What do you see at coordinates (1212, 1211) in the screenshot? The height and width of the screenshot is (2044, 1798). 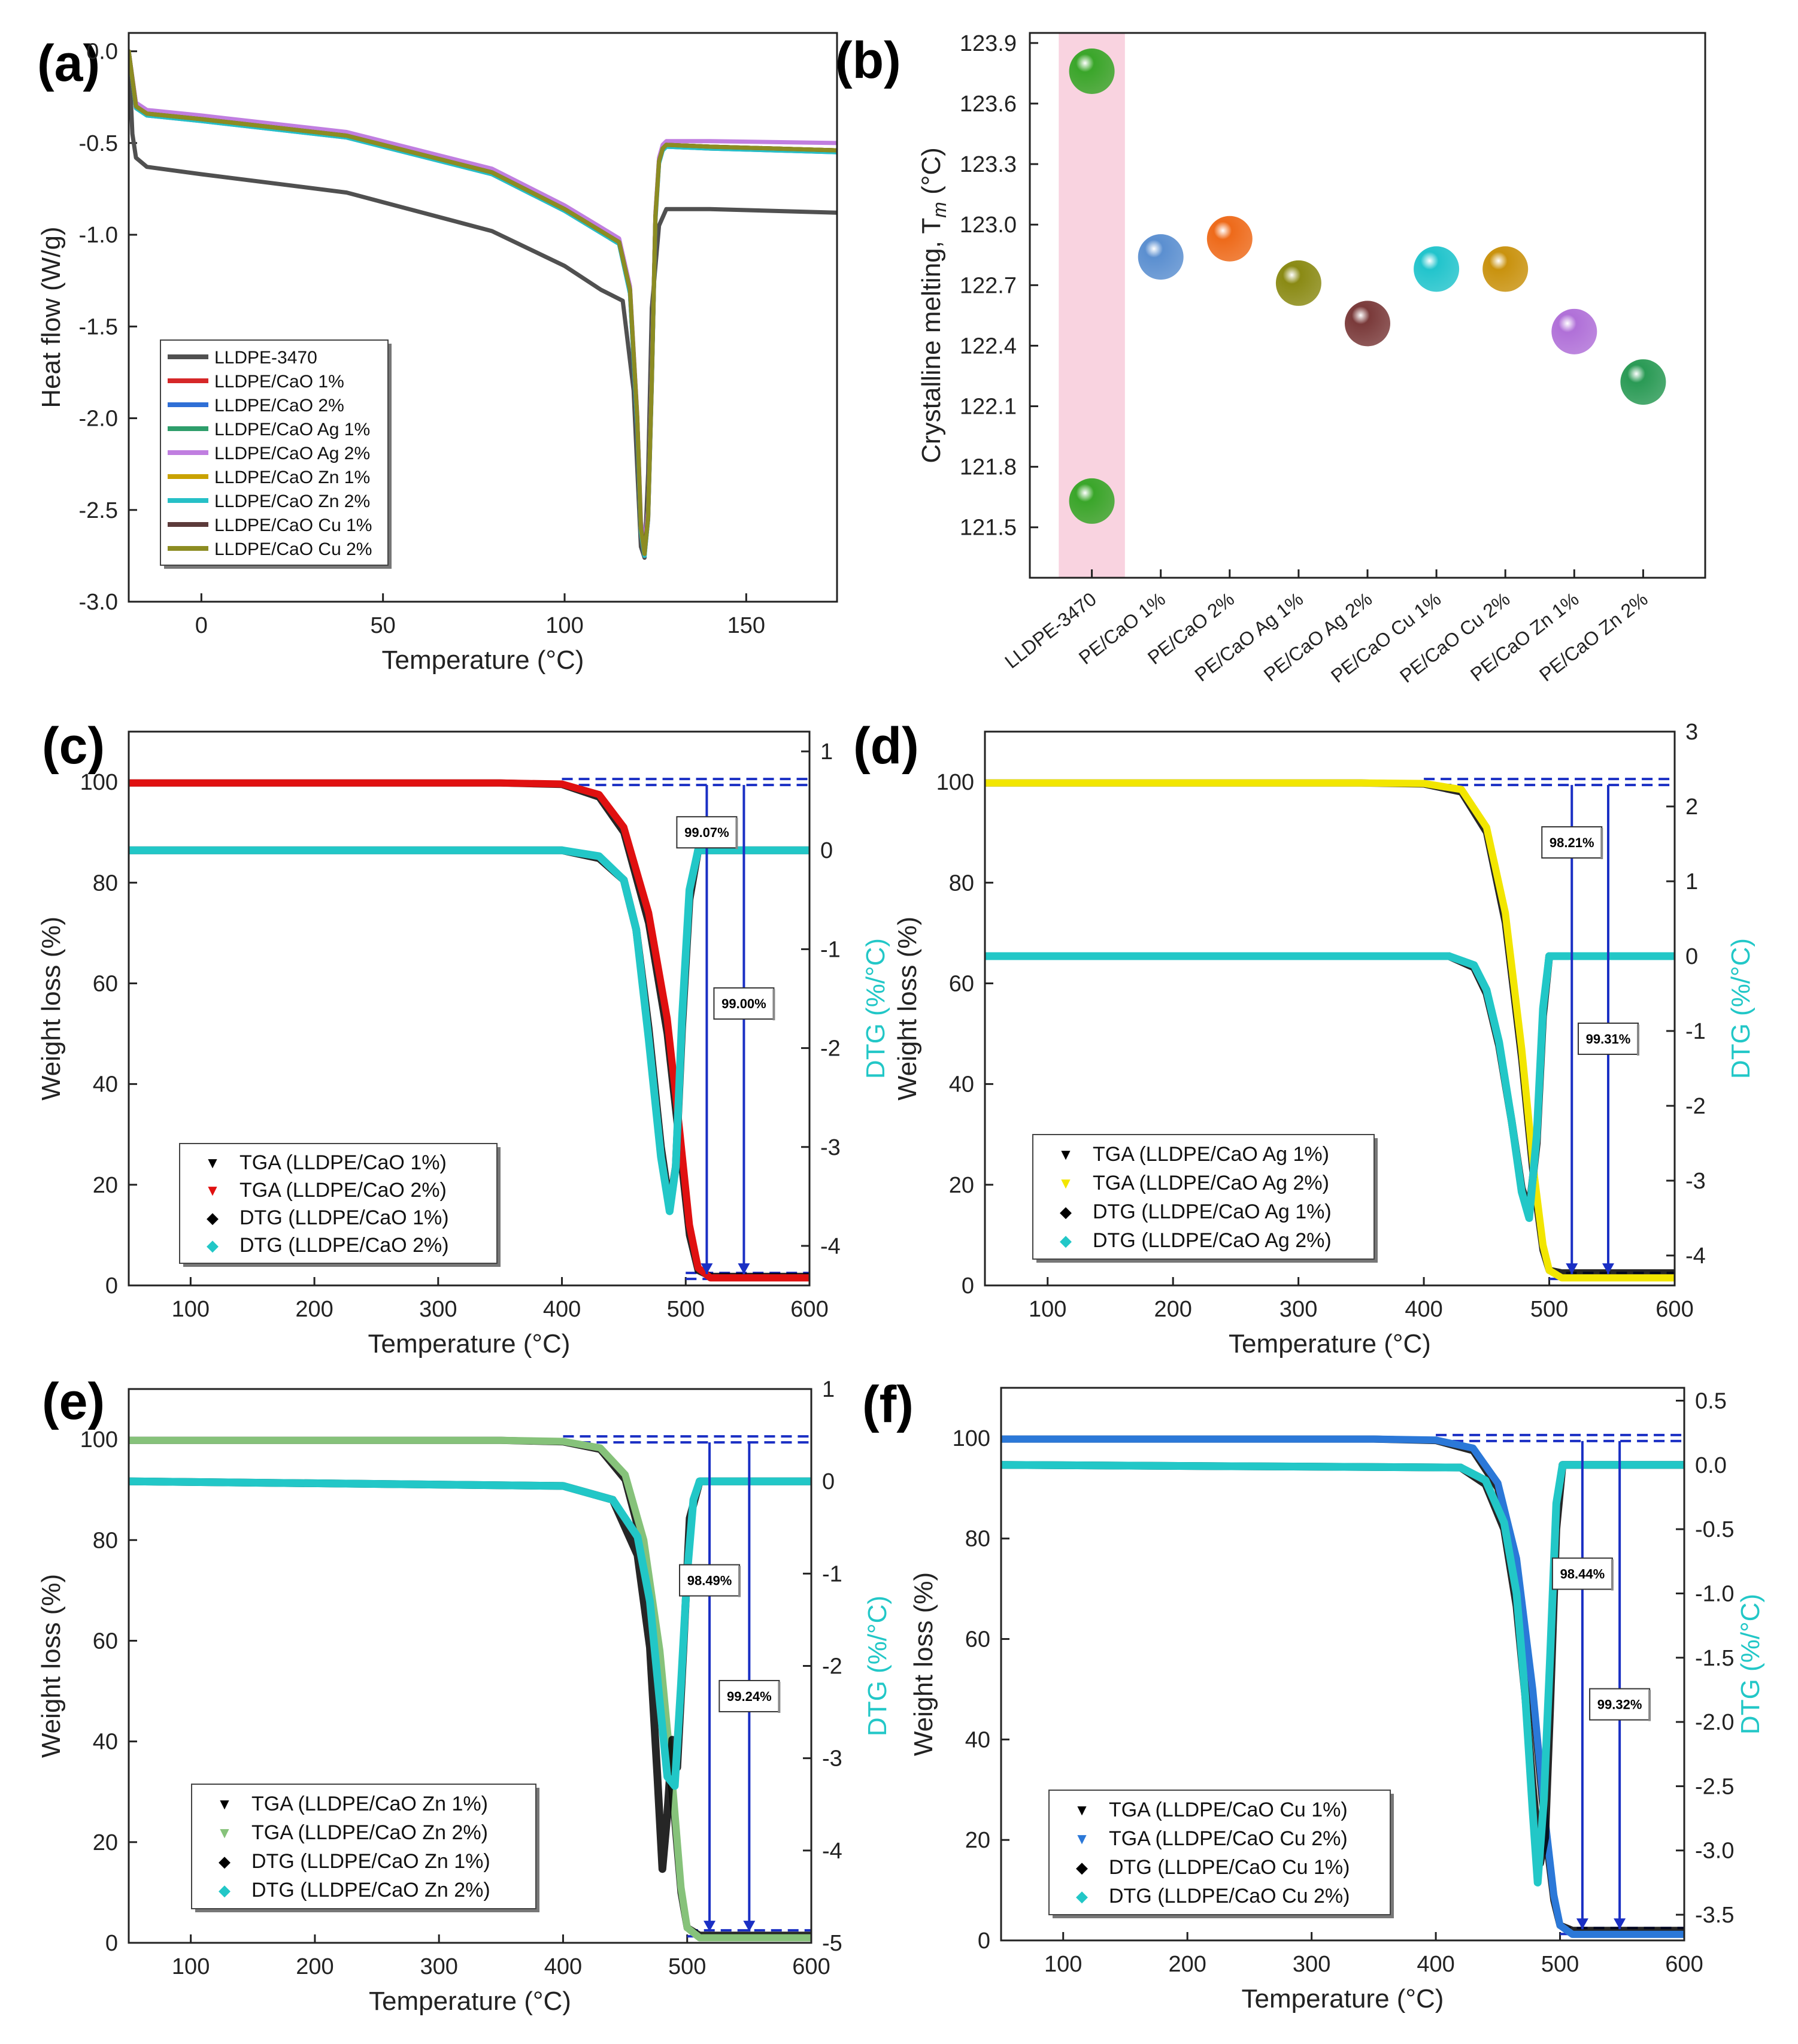 I see `legend-label: DTG (LLDPE/CaO Ag 1%)` at bounding box center [1212, 1211].